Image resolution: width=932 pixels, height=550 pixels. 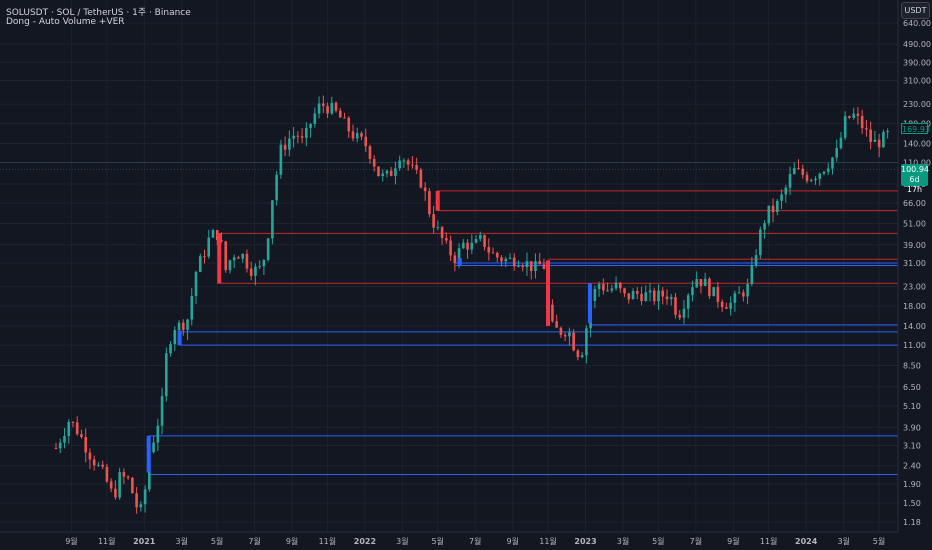 What do you see at coordinates (806, 541) in the screenshot?
I see `time-tick-label: 2024` at bounding box center [806, 541].